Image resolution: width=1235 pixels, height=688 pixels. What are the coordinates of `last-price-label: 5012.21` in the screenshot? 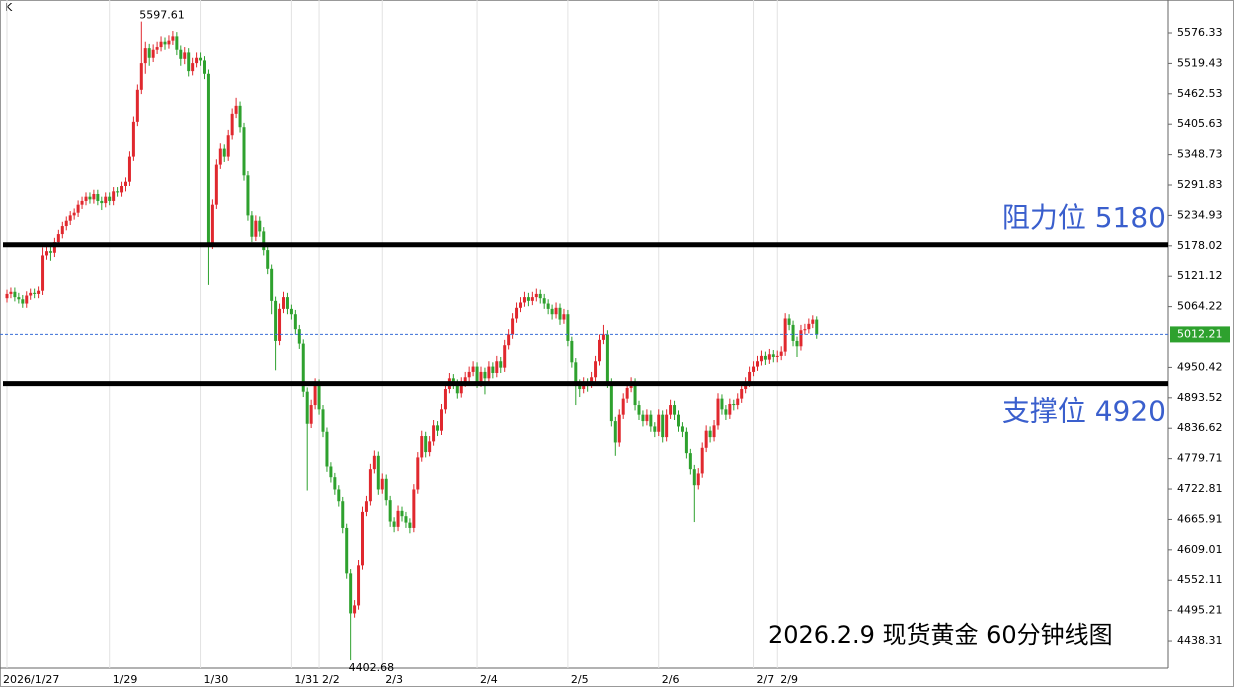 It's located at (1200, 333).